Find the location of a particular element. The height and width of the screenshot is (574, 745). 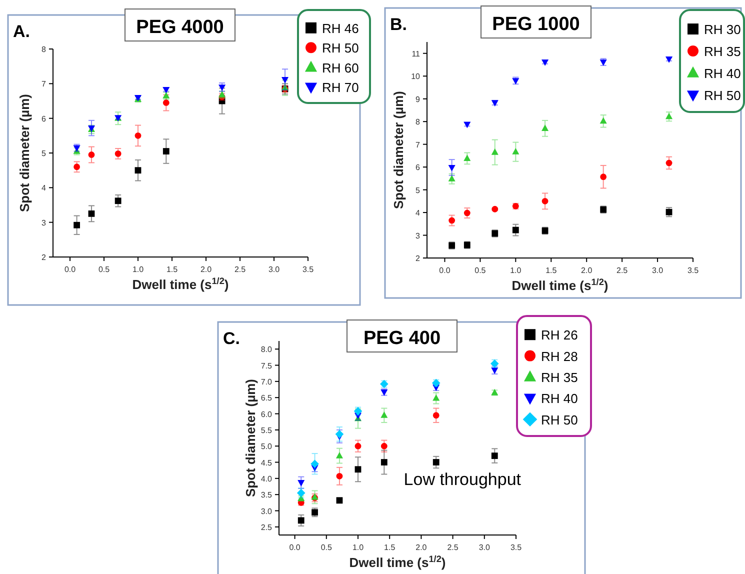

y-tick-label: 2.5 is located at coordinates (266, 527).